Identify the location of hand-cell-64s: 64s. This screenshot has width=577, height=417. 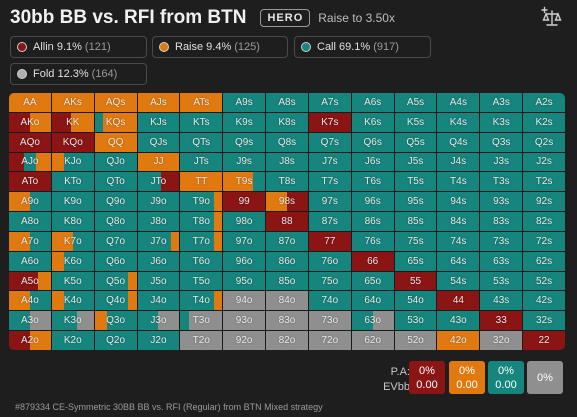
(458, 261).